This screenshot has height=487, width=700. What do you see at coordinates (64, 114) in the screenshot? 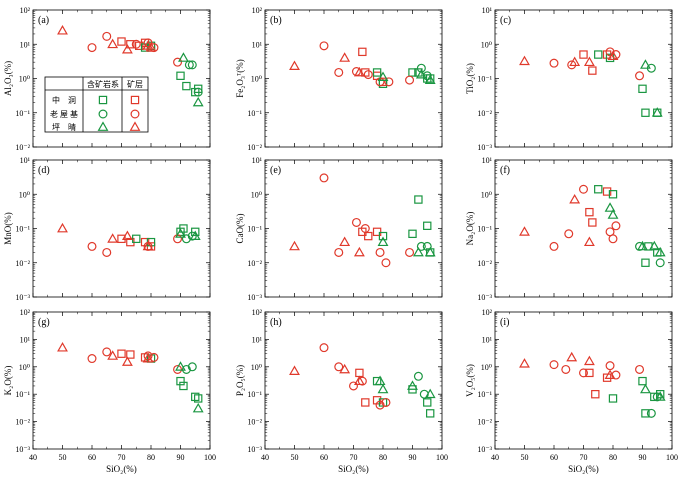
I see `legend-label-laowuji: 老 屋 基` at bounding box center [64, 114].